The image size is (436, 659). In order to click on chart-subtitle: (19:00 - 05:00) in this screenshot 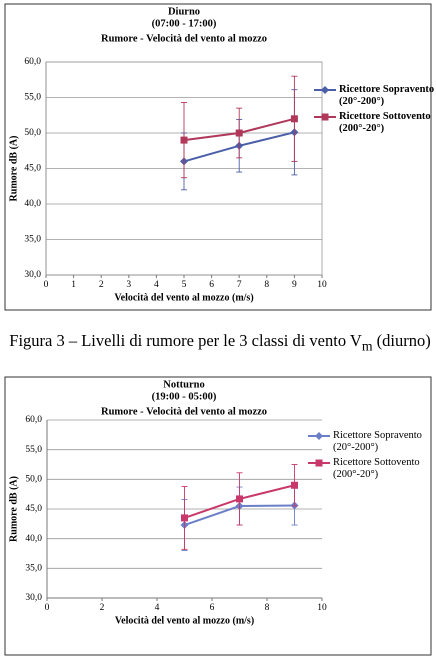, I will do `click(184, 396)`.